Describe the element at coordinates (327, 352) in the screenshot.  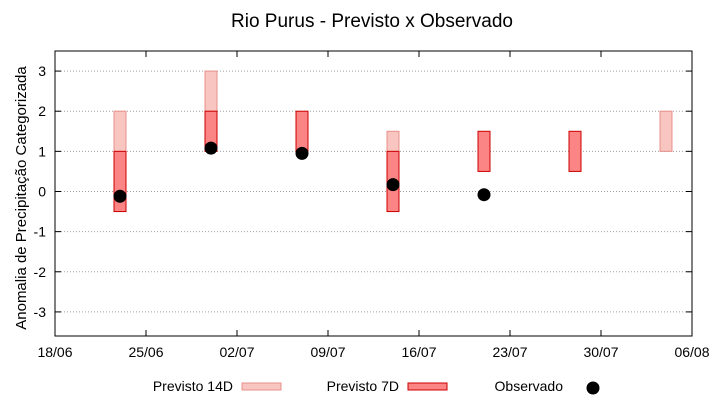
I see `x-tick-label: 09/07` at that location.